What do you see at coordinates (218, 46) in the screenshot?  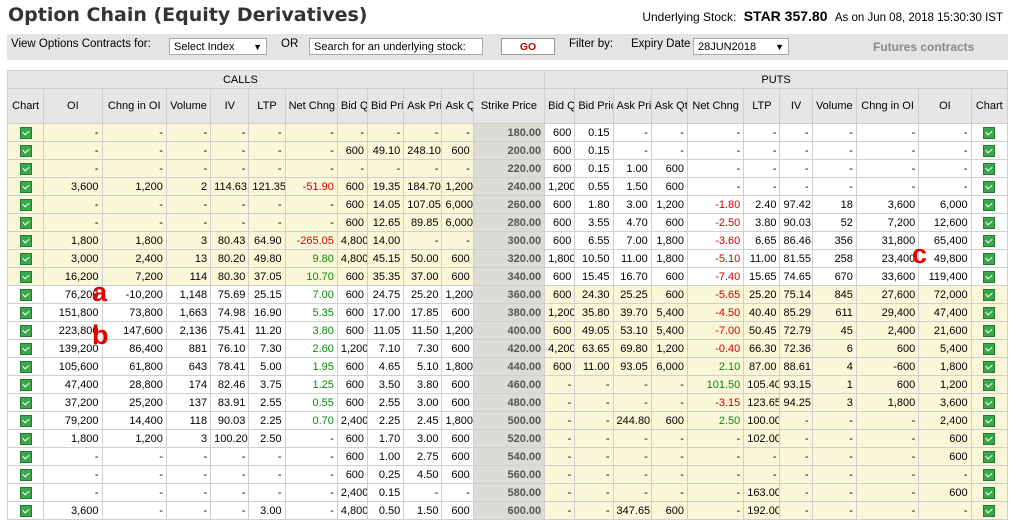 I see `index-select: Select Index ▼` at bounding box center [218, 46].